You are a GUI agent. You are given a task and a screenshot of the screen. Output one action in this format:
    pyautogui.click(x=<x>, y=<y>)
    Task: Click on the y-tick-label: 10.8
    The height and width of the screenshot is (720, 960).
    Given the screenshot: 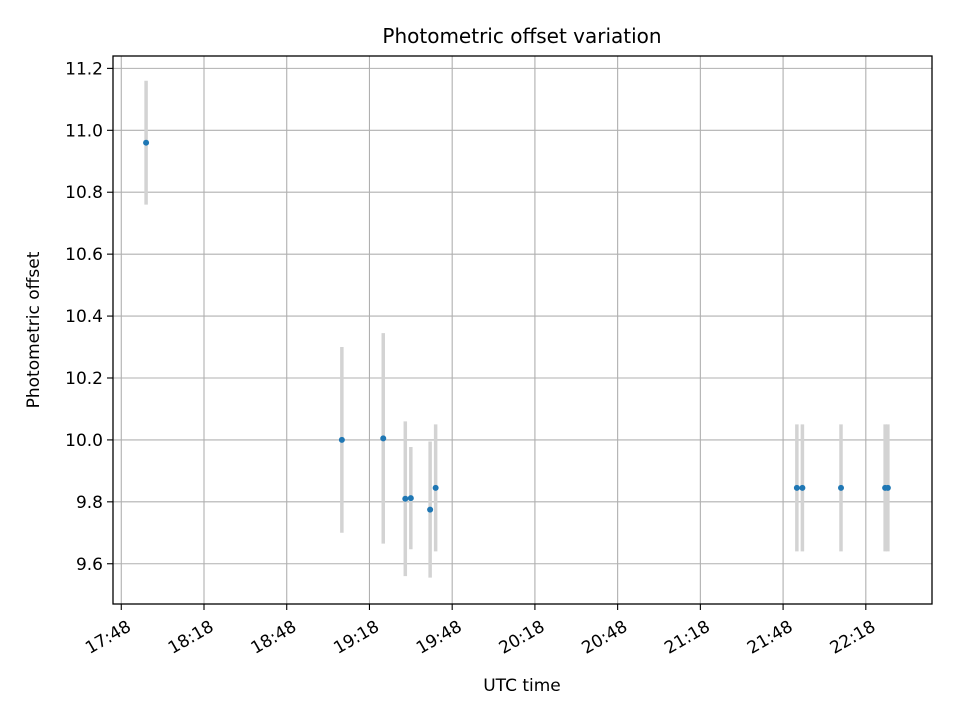 What is the action you would take?
    pyautogui.click(x=84, y=193)
    